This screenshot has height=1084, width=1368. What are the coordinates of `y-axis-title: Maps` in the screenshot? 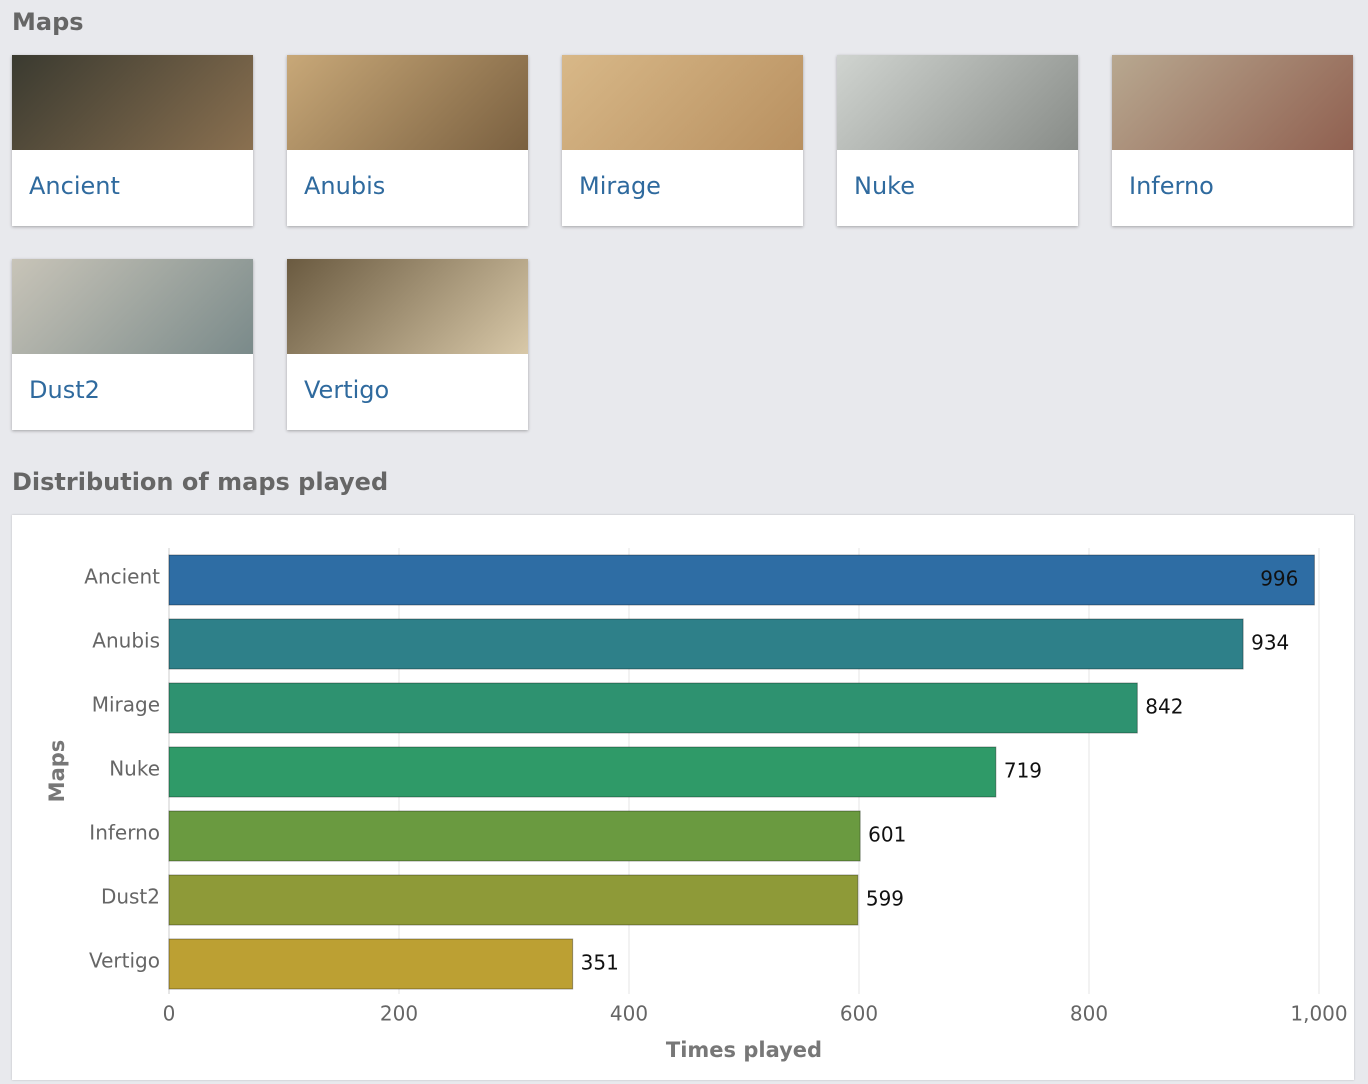 It's located at (57, 771).